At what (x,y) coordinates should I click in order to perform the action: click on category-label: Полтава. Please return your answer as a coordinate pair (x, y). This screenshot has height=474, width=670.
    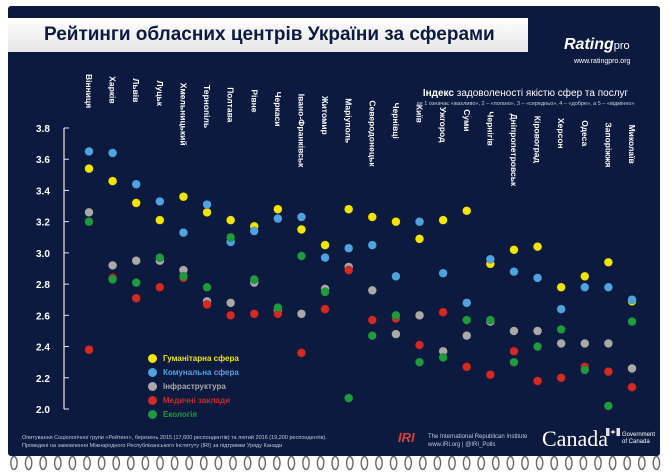
    Looking at the image, I should click on (231, 104).